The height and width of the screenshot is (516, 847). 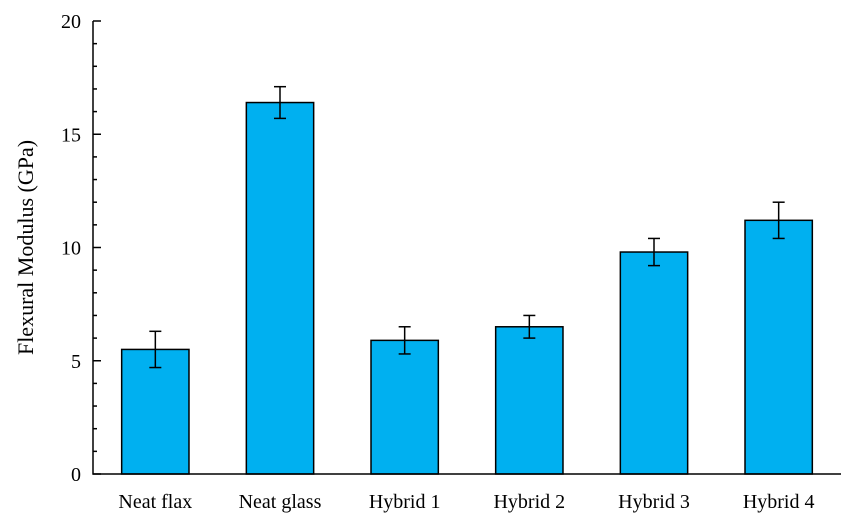 What do you see at coordinates (405, 502) in the screenshot?
I see `x-tick-label: Hybrid 1` at bounding box center [405, 502].